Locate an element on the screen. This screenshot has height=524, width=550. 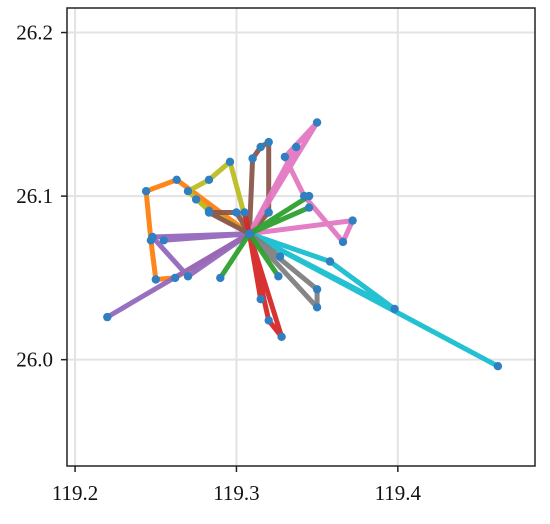
x-tick-label: 119.3 is located at coordinates (236, 493).